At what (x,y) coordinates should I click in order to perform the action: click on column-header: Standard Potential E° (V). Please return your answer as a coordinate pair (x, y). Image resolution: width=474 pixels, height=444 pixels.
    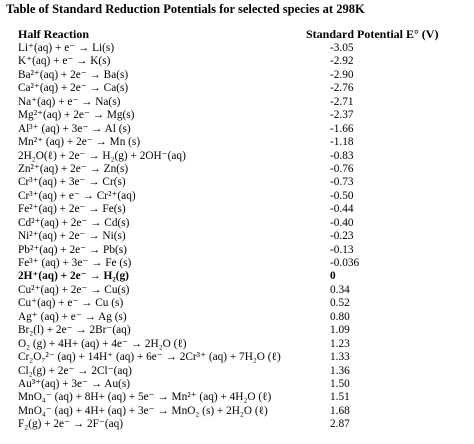
    Looking at the image, I should click on (372, 34).